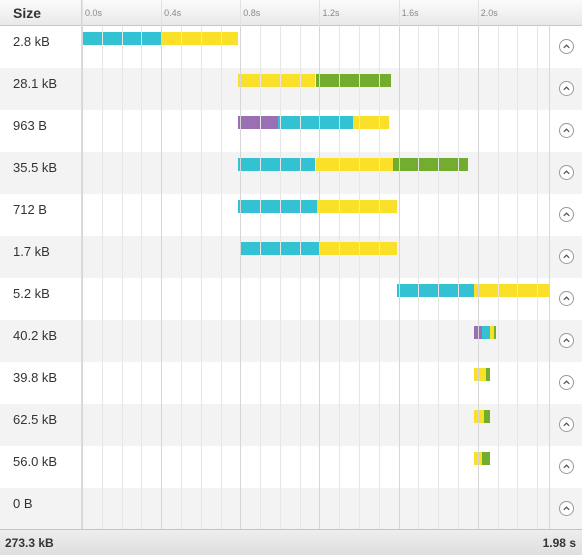 The height and width of the screenshot is (555, 582). Describe the element at coordinates (35, 419) in the screenshot. I see `request-size: 62.5 kB` at that location.